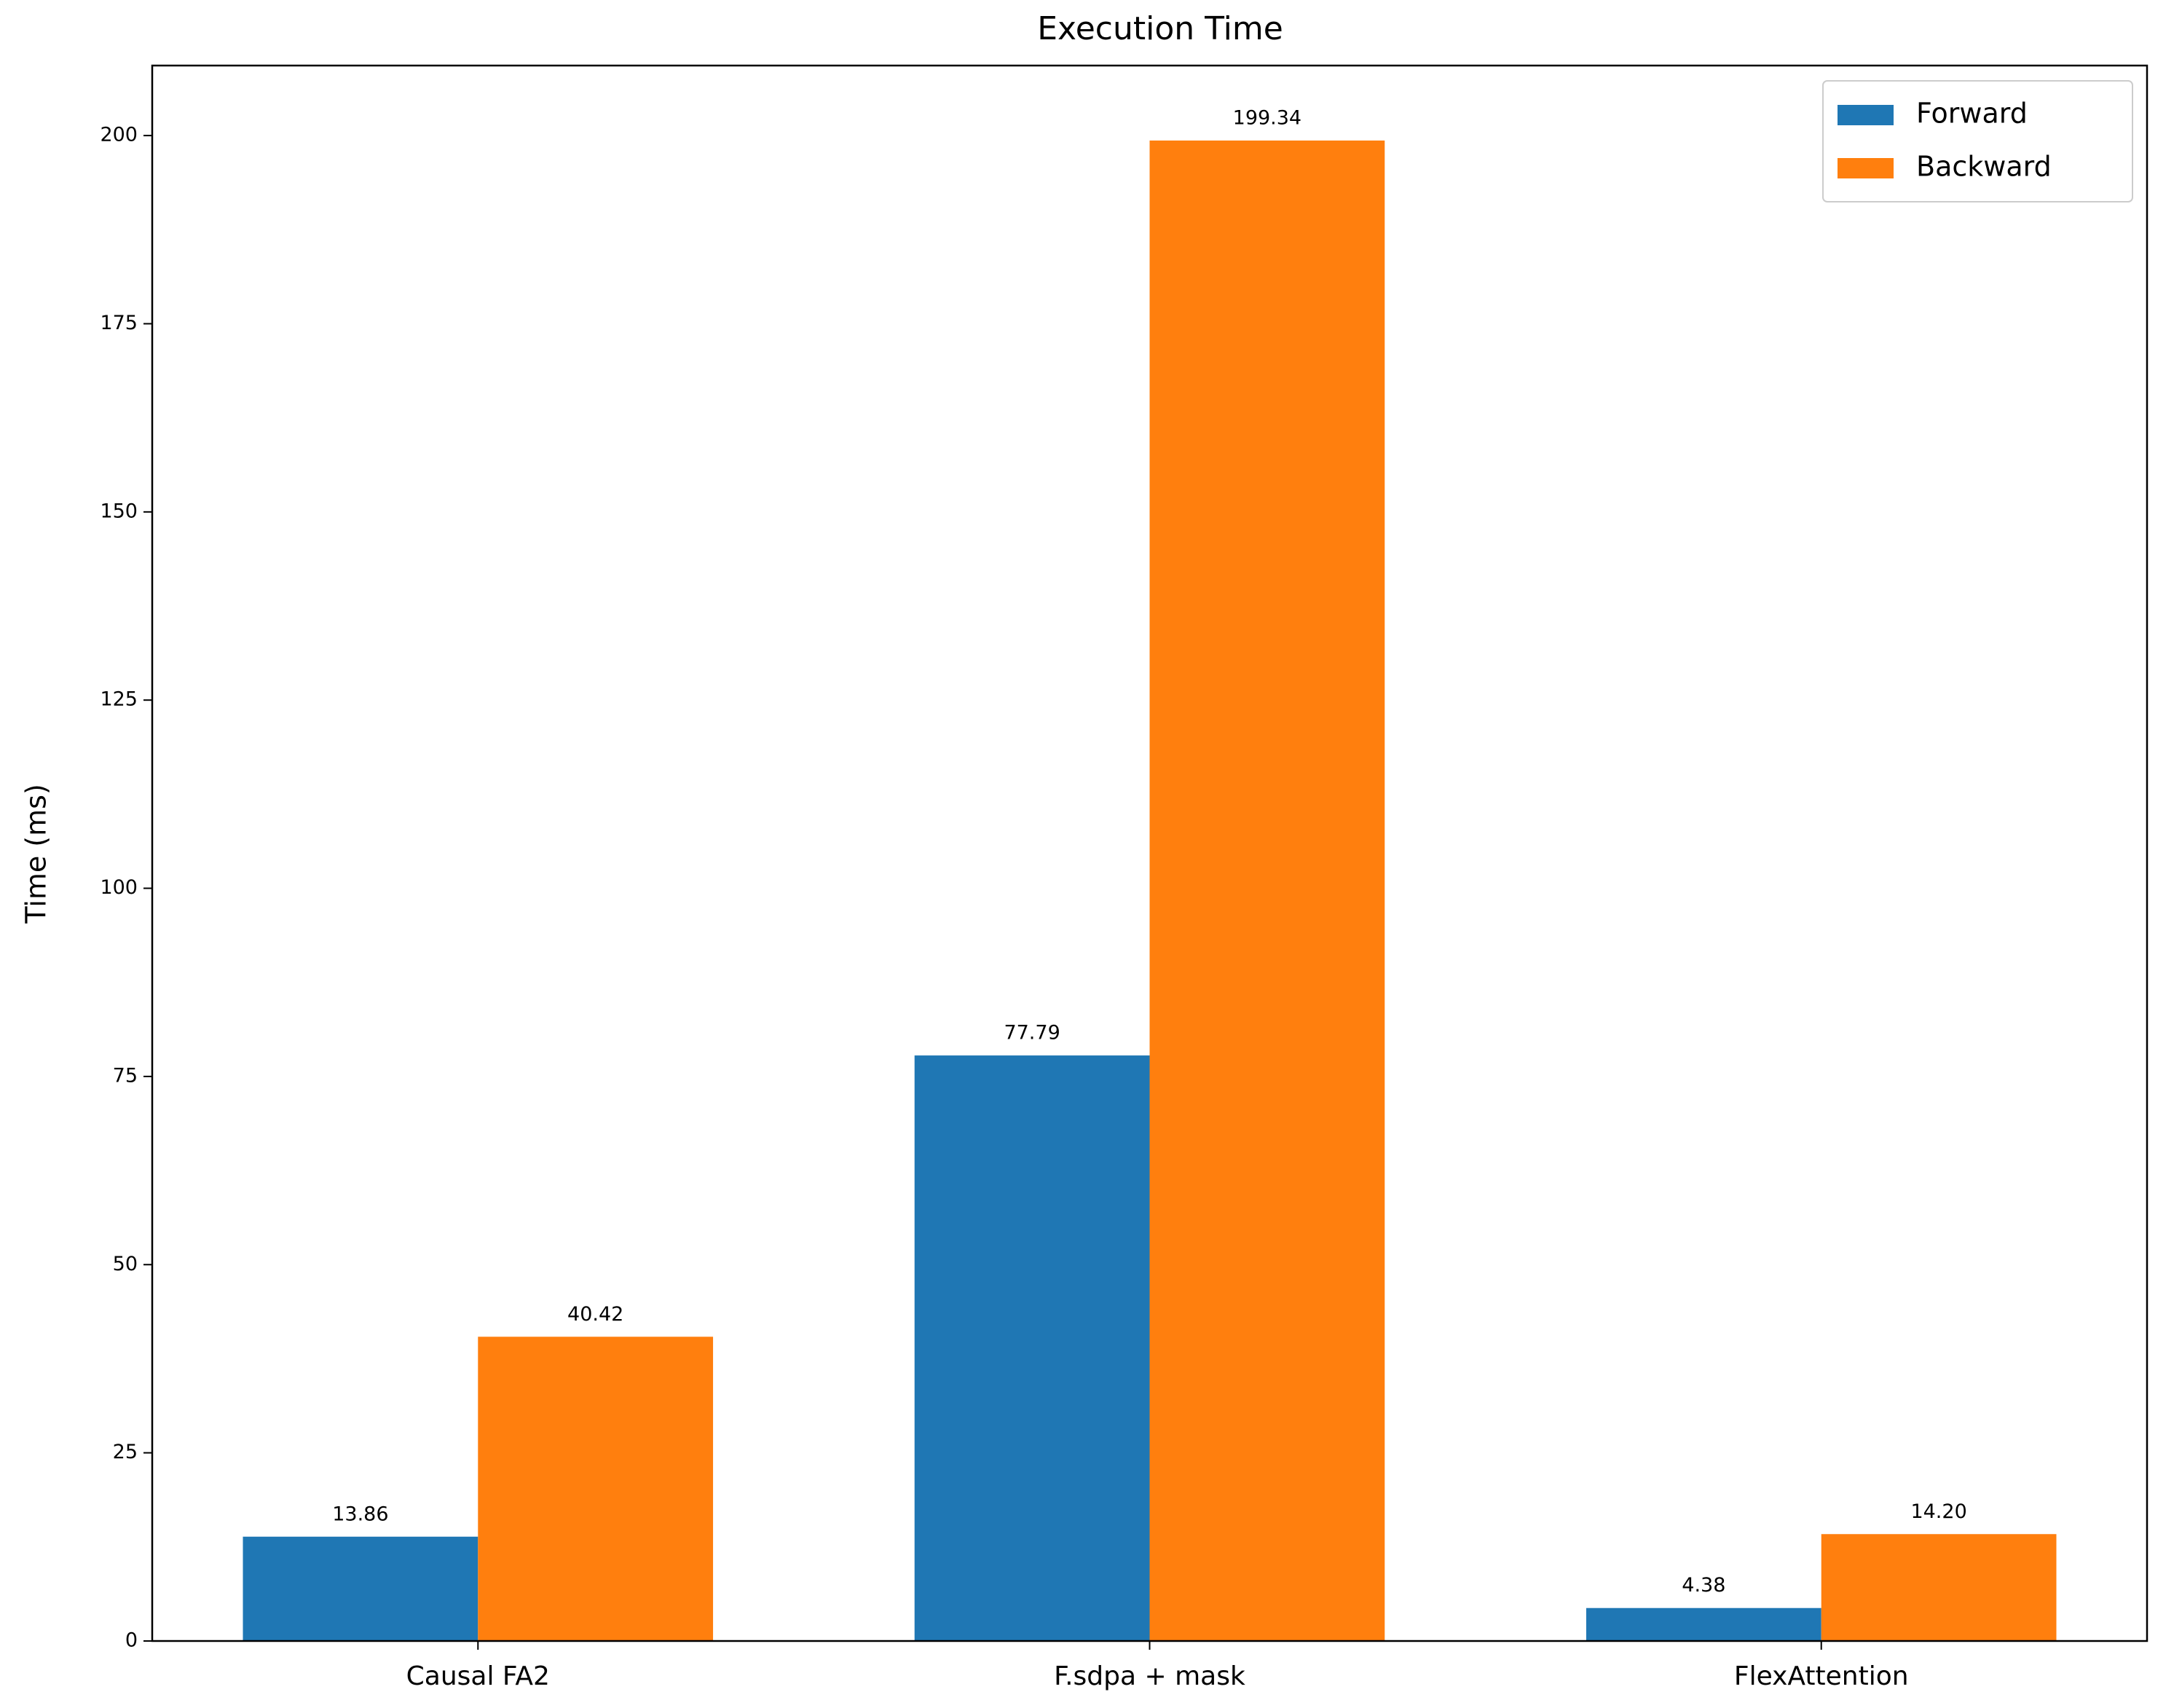 This screenshot has width=2182, height=1708. I want to click on value-label: 13.86, so click(360, 1514).